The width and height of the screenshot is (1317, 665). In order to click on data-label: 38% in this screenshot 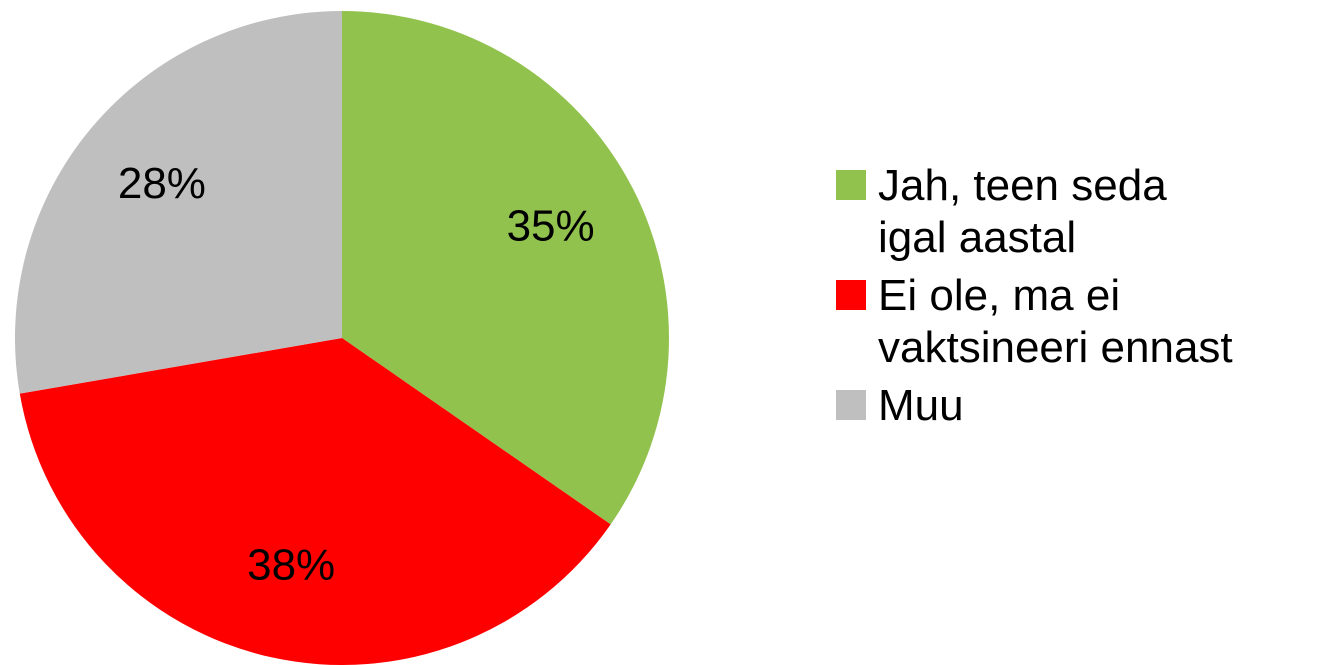, I will do `click(291, 565)`.